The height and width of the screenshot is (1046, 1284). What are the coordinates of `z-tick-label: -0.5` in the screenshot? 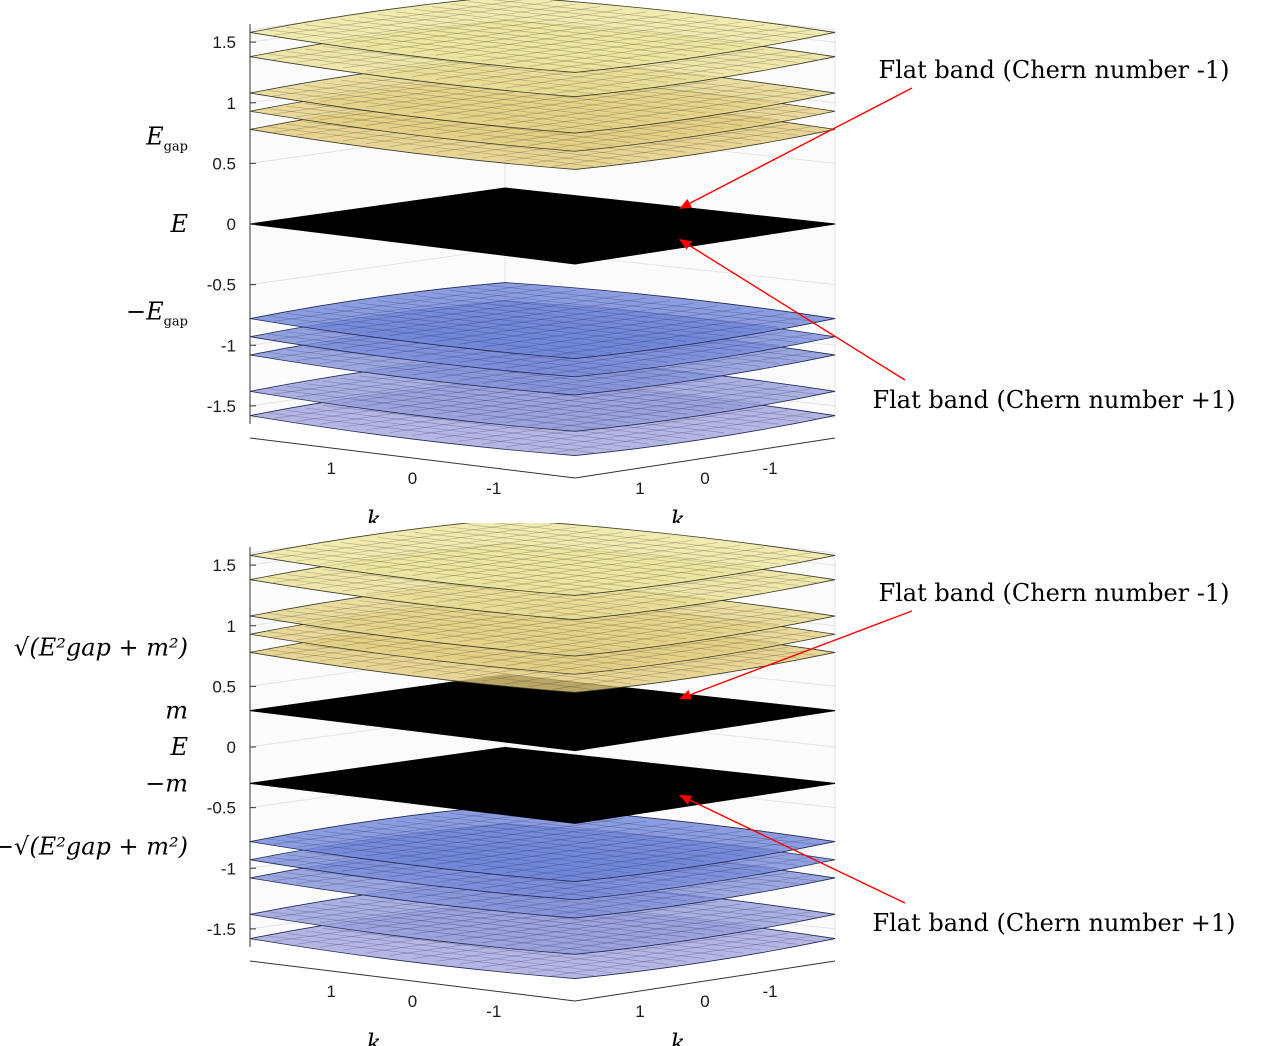 It's located at (221, 285).